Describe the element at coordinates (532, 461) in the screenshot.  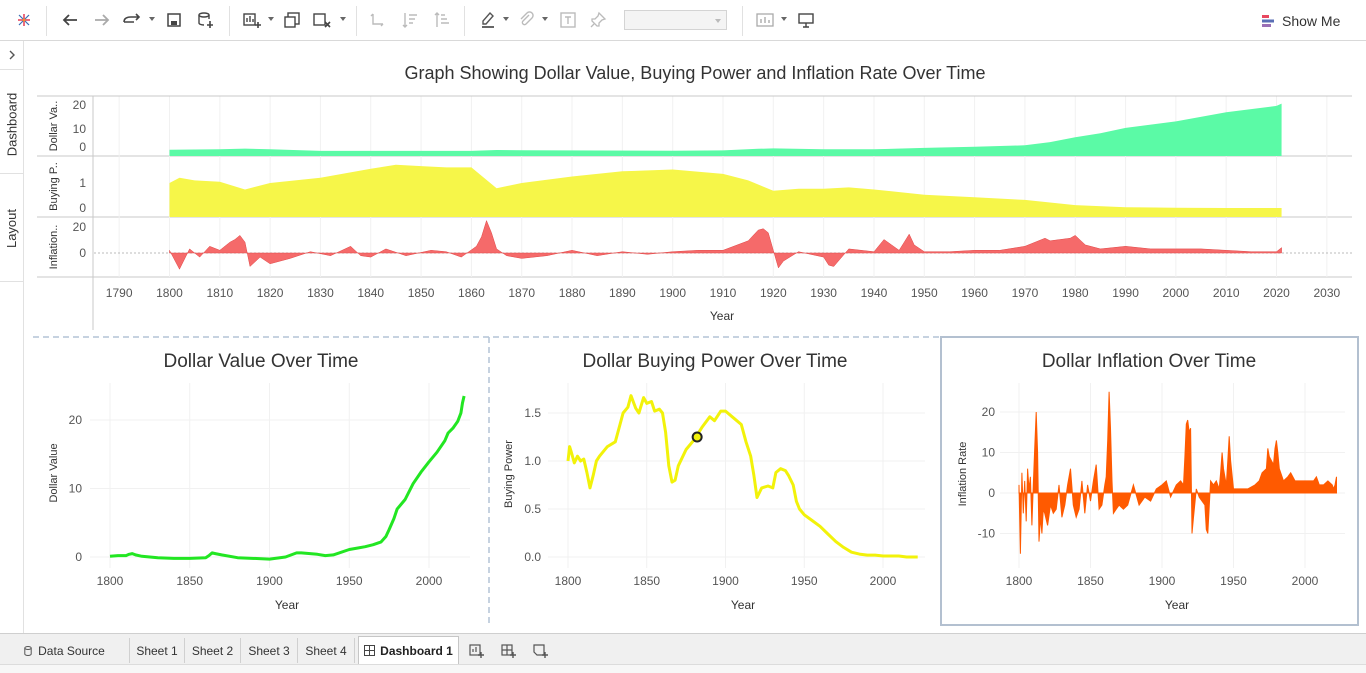
I see `y-tick-label: 1.0` at that location.